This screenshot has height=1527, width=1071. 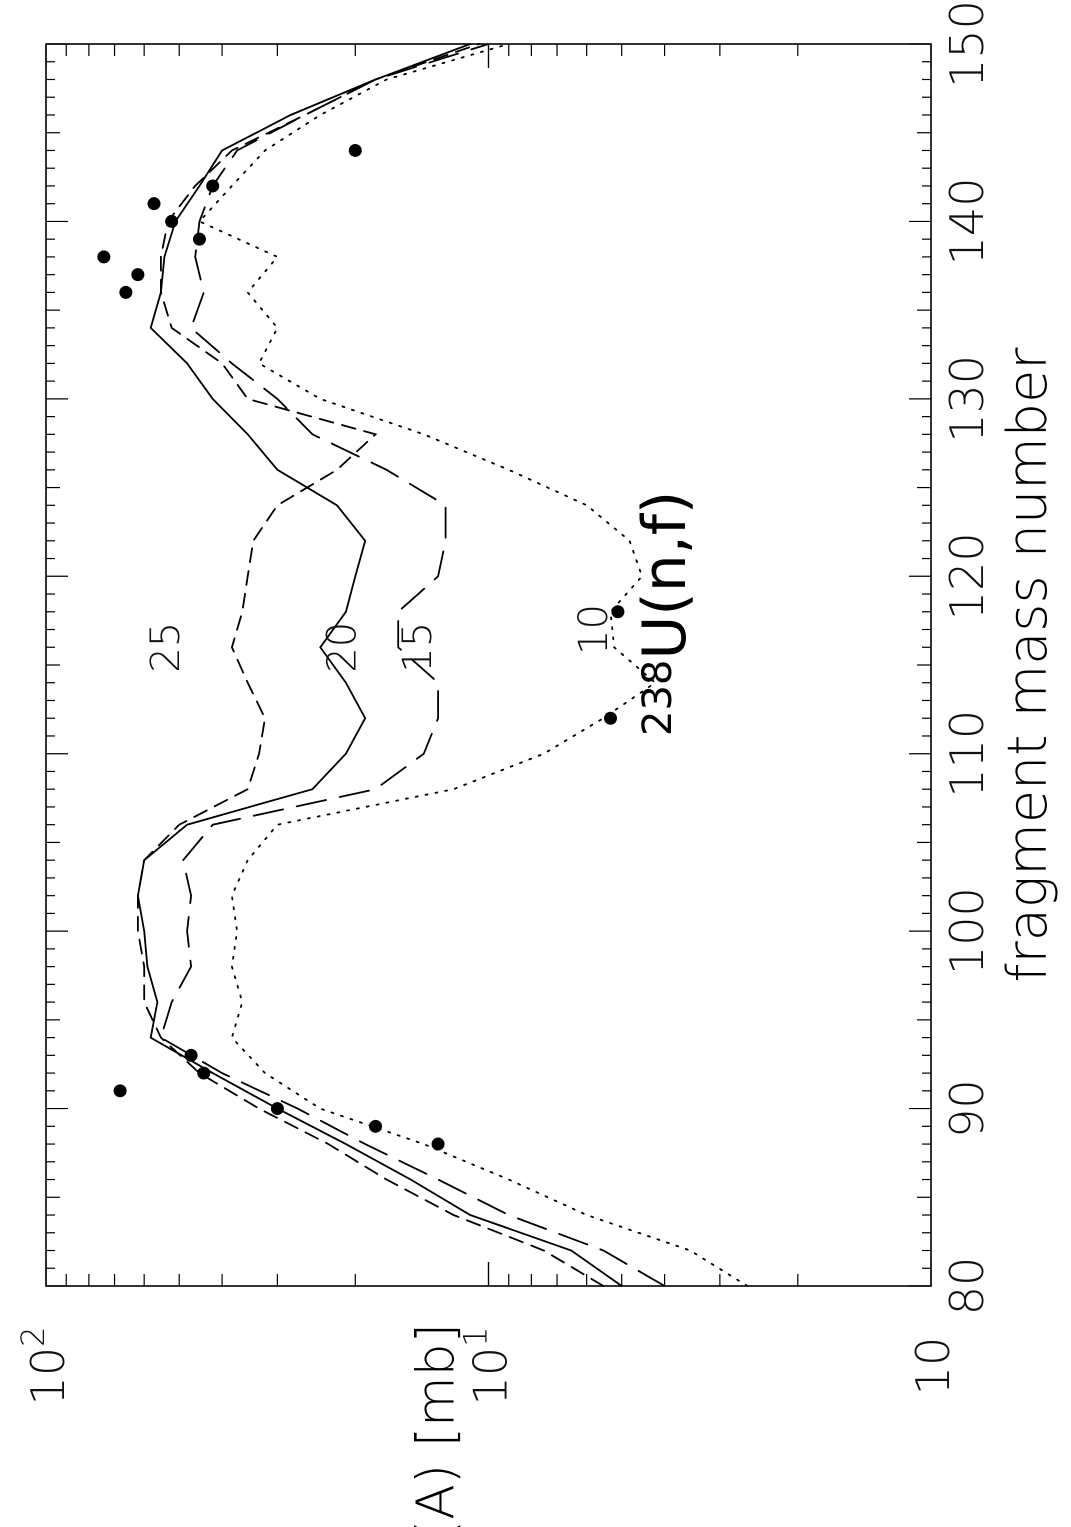 What do you see at coordinates (487, 1366) in the screenshot?
I see `y-tick-label: 101` at bounding box center [487, 1366].